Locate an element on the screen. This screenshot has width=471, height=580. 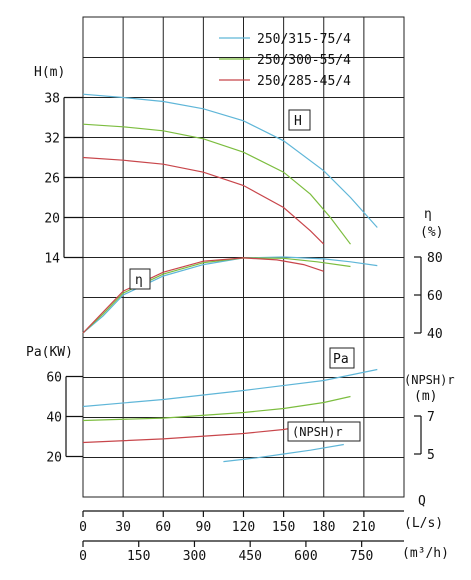
pa-tick-label: 40 is located at coordinates (54, 418).